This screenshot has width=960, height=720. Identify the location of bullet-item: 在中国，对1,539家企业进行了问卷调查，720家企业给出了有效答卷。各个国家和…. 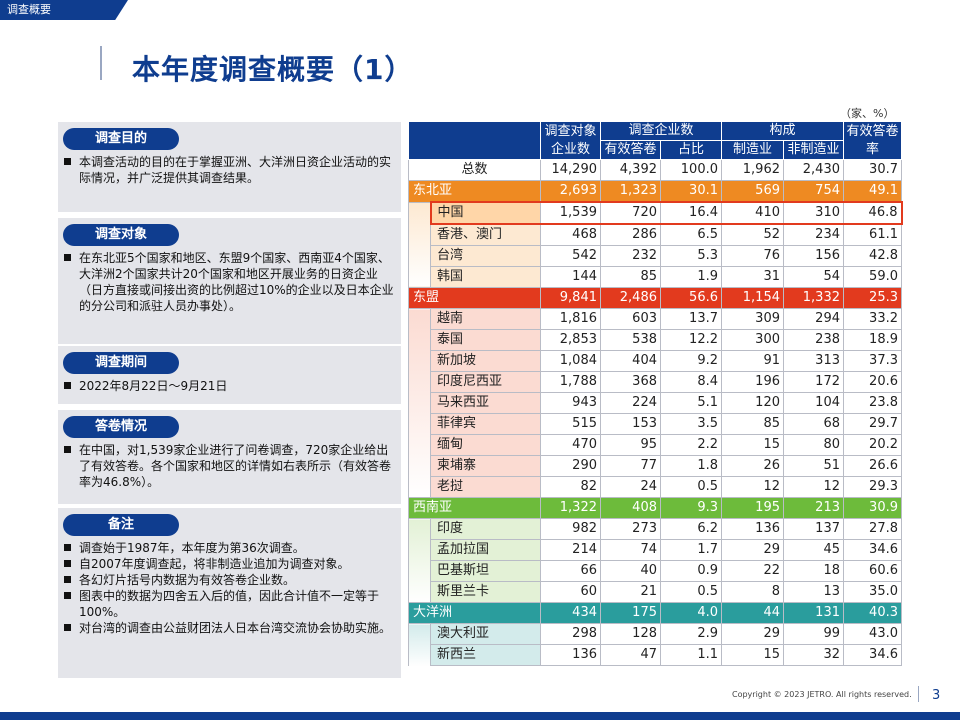
(229, 466).